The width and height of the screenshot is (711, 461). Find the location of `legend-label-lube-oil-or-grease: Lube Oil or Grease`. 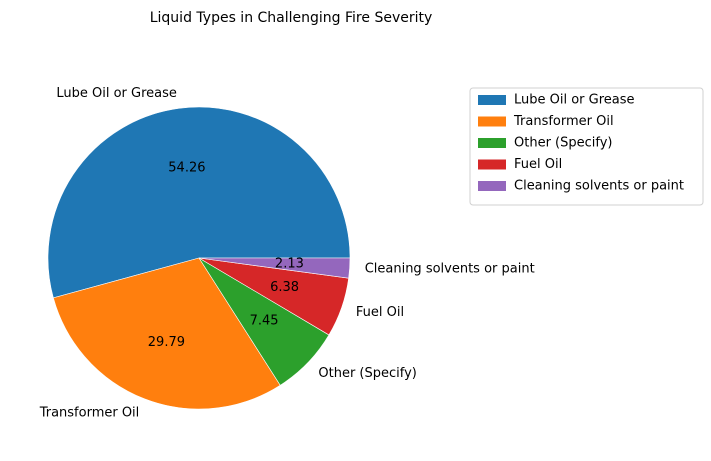

legend-label-lube-oil-or-grease: Lube Oil or Grease is located at coordinates (574, 100).